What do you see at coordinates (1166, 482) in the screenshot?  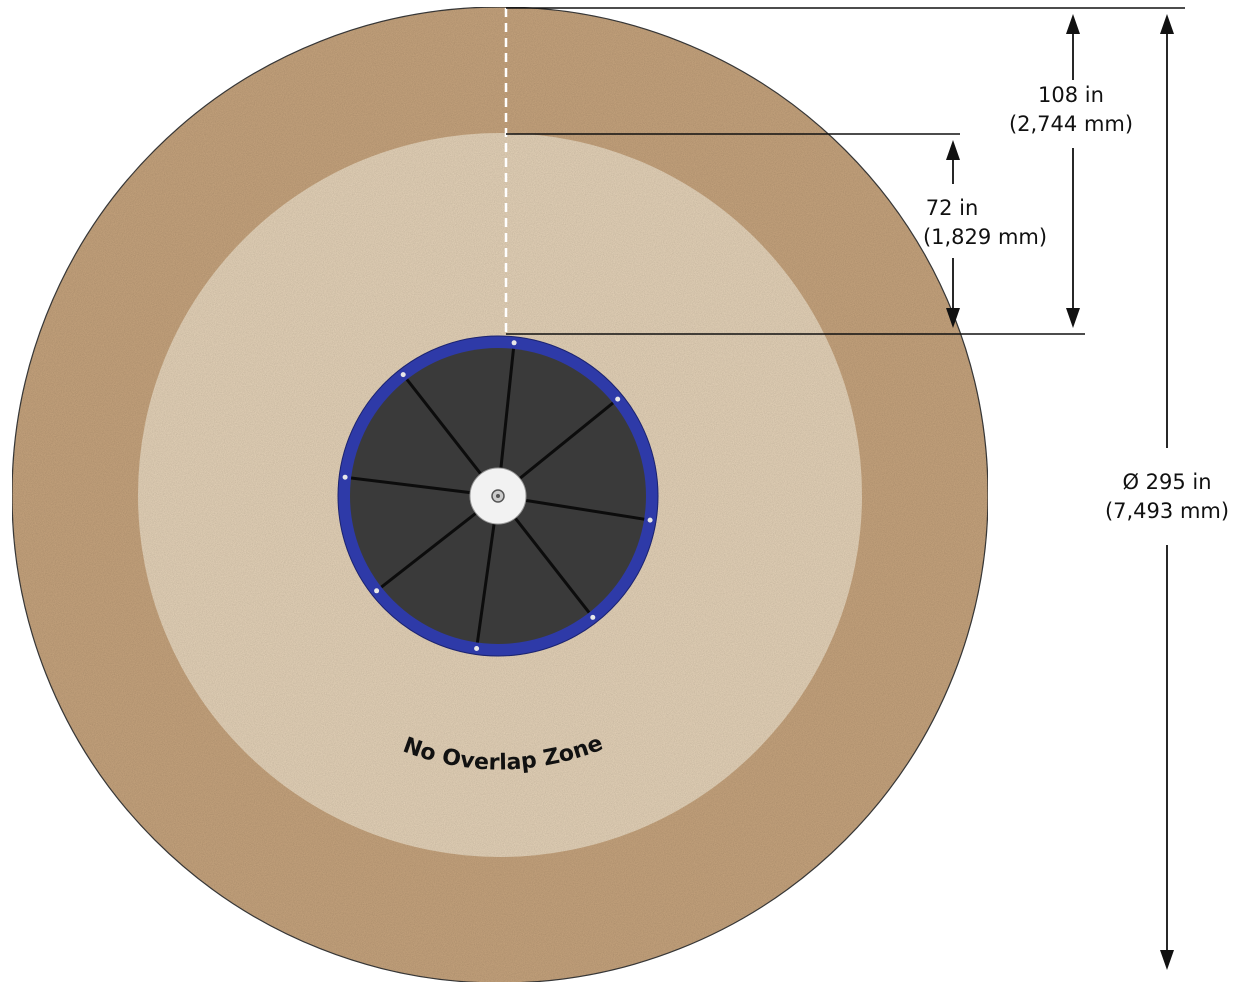 I see `diameter-value: Ø 295 in` at bounding box center [1166, 482].